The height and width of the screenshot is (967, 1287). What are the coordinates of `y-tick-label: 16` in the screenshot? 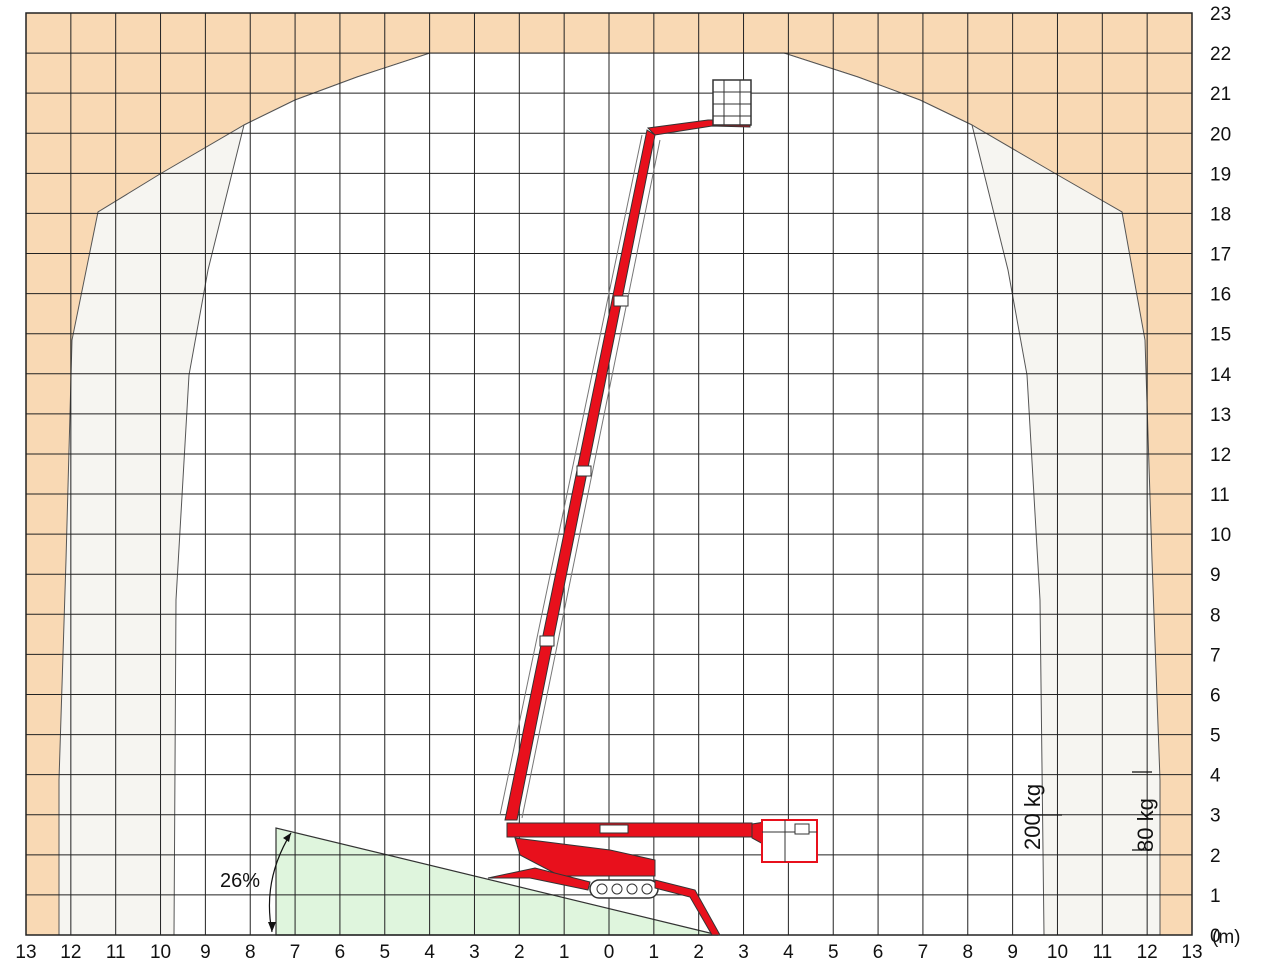 It's located at (1220, 295).